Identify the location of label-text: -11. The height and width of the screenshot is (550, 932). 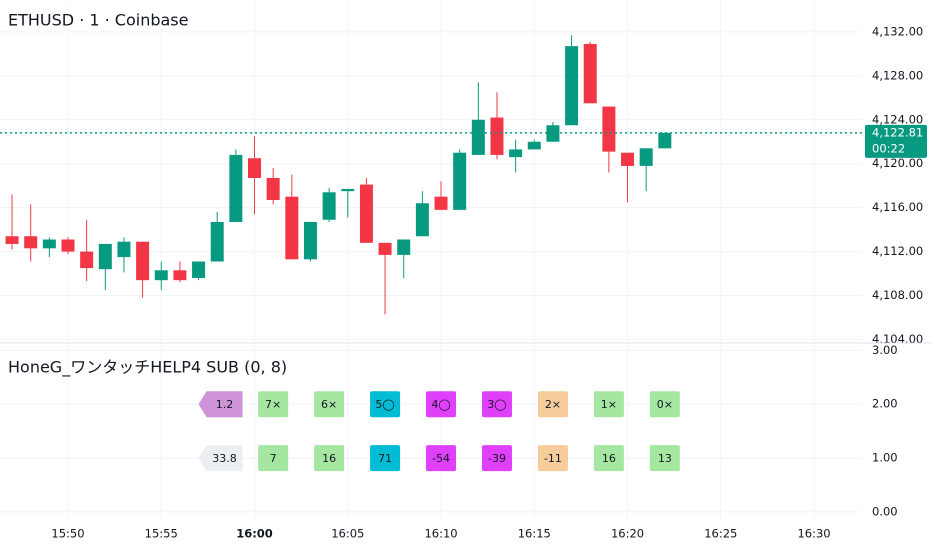
(553, 458).